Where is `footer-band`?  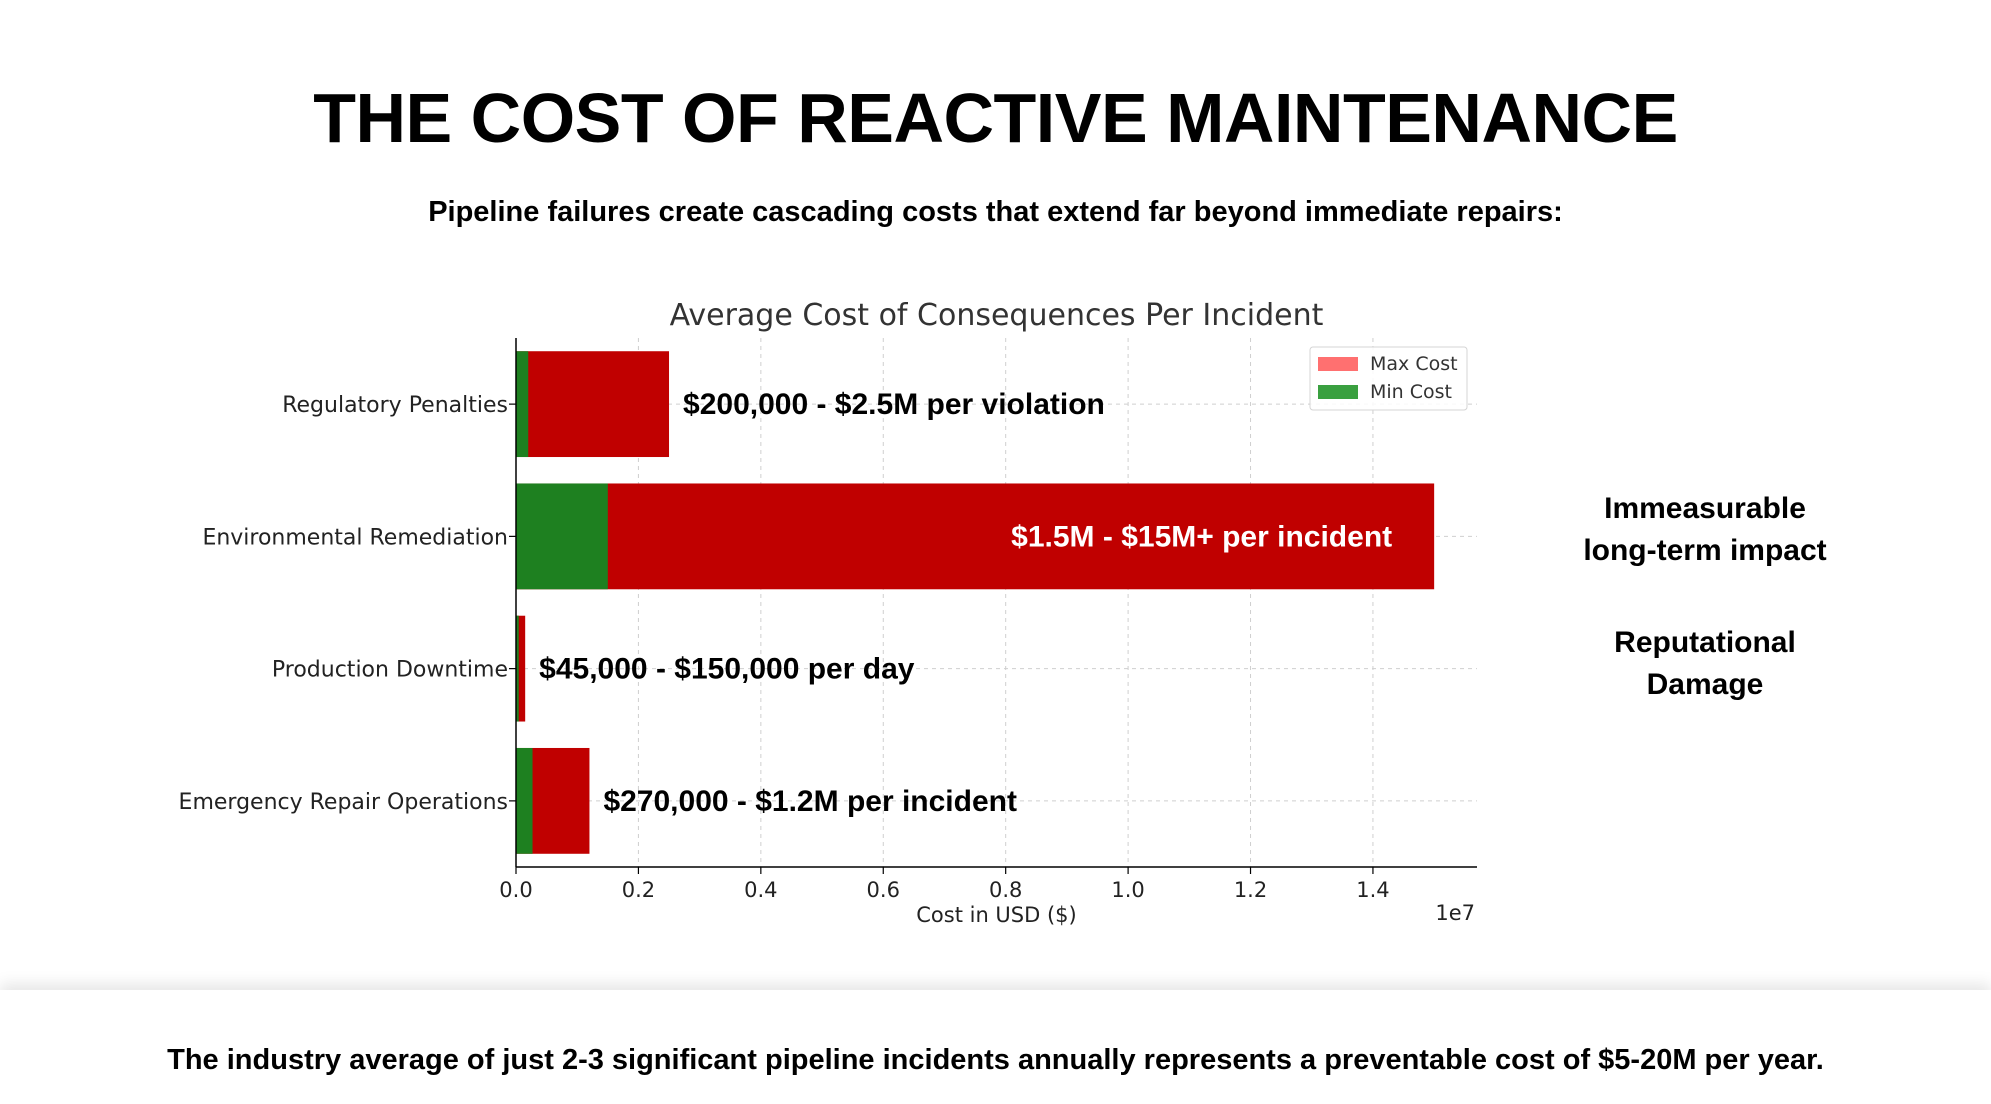 footer-band is located at coordinates (995, 1047).